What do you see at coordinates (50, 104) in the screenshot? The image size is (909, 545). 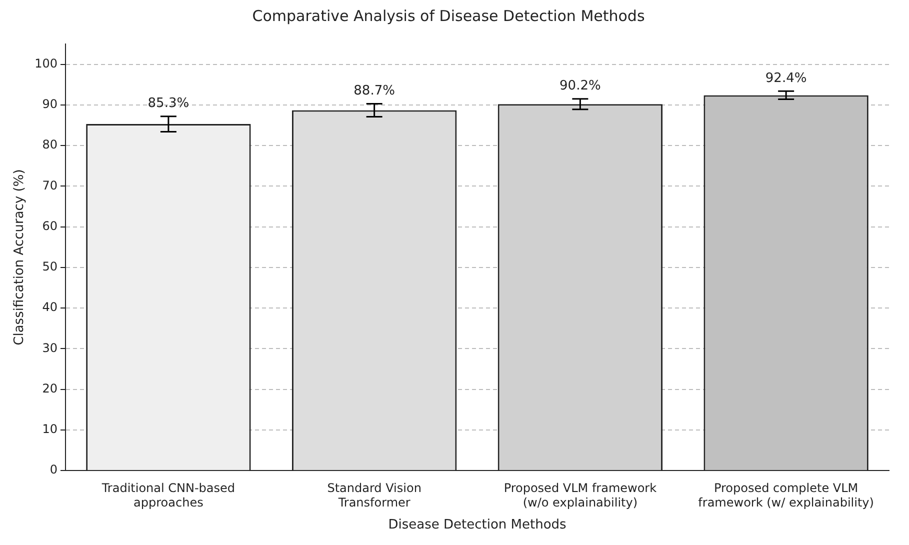 I see `y-tick-label: 90` at bounding box center [50, 104].